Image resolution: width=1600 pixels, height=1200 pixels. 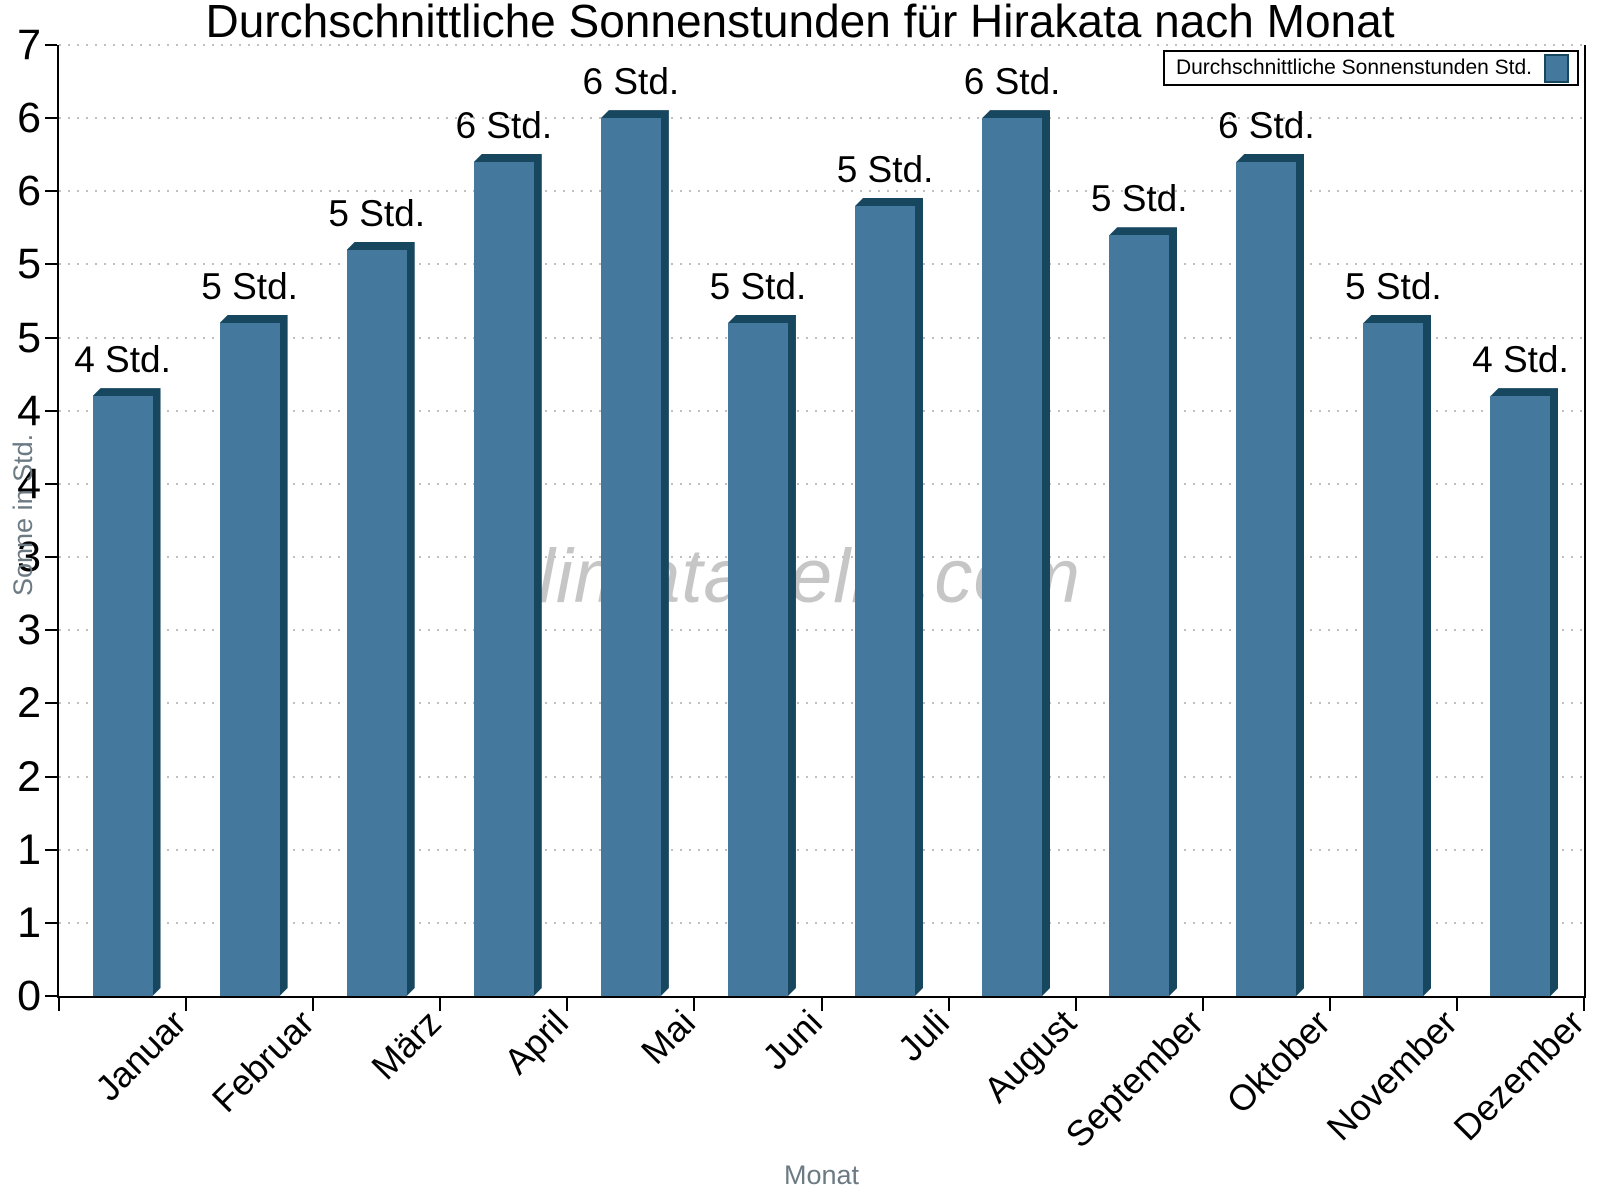 I want to click on x-tick-label: November, so click(x=1392, y=1075).